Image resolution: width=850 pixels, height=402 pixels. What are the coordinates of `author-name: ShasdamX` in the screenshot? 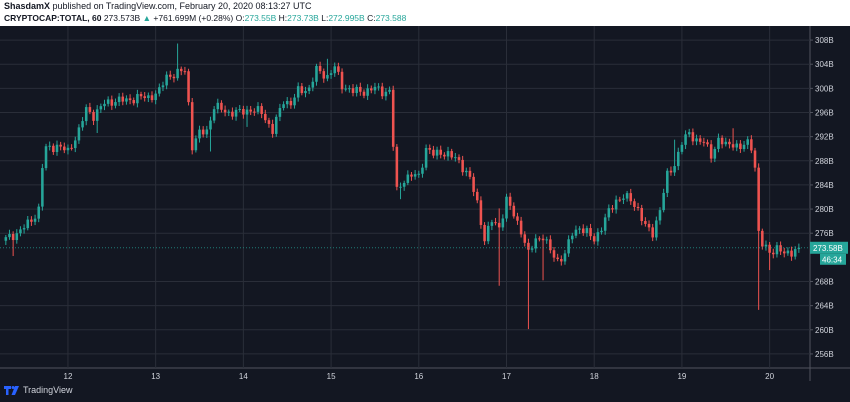 It's located at (27, 6).